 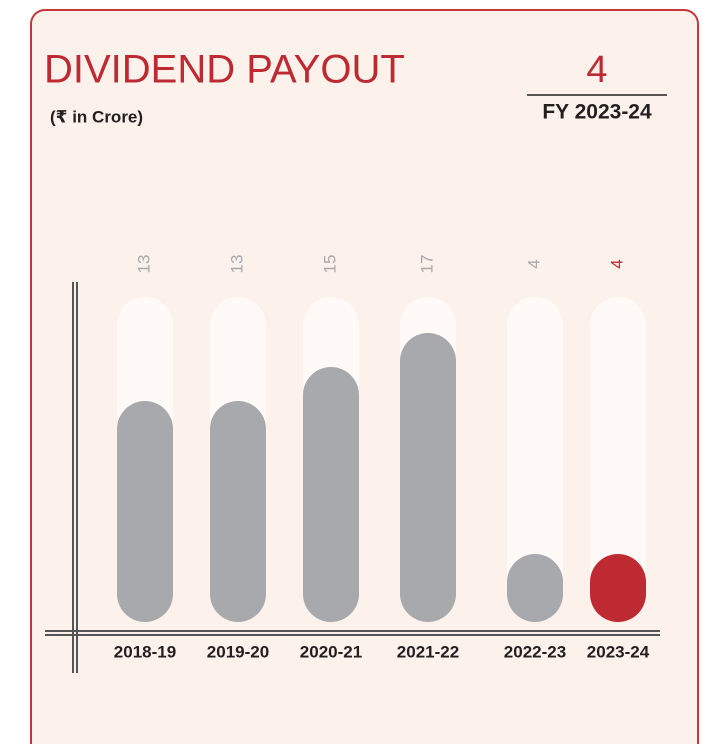 What do you see at coordinates (329, 264) in the screenshot?
I see `value-label: 15` at bounding box center [329, 264].